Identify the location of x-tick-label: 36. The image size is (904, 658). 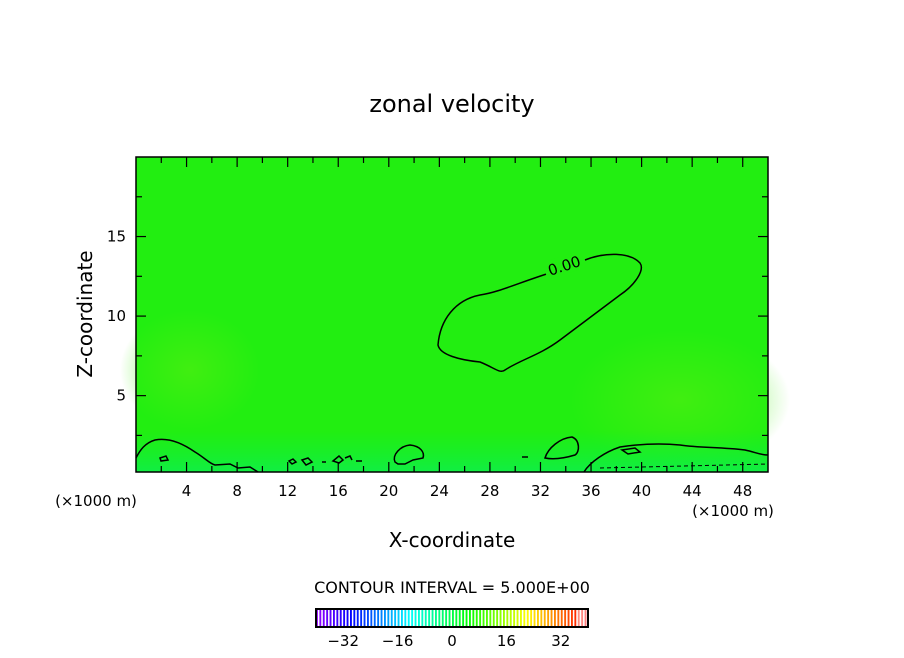
(590, 491).